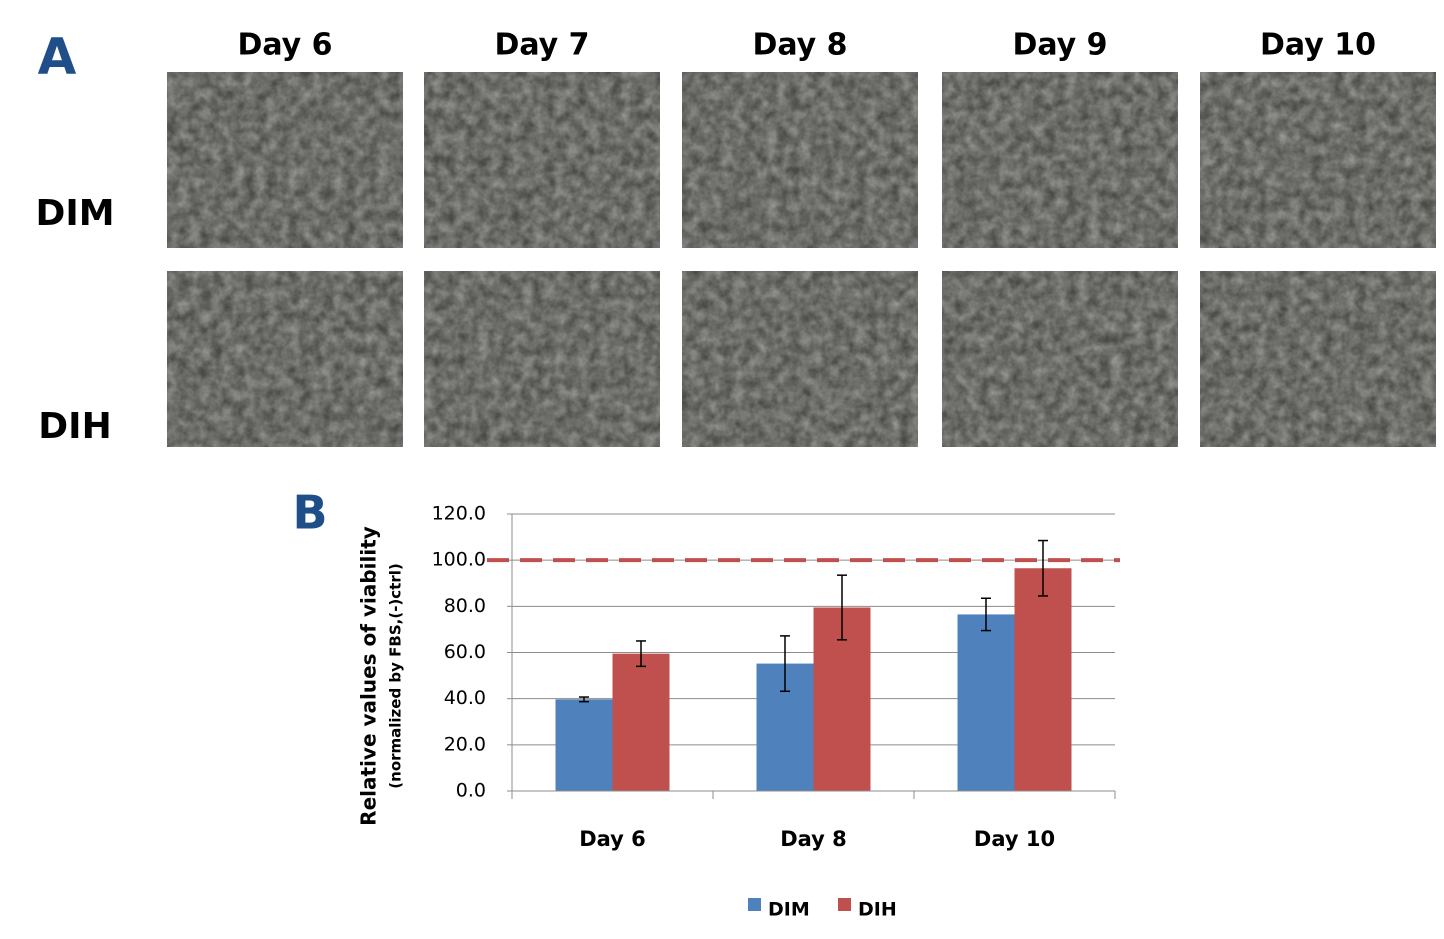 The width and height of the screenshot is (1444, 939). Describe the element at coordinates (465, 744) in the screenshot. I see `y-tick-label: 20.0` at that location.